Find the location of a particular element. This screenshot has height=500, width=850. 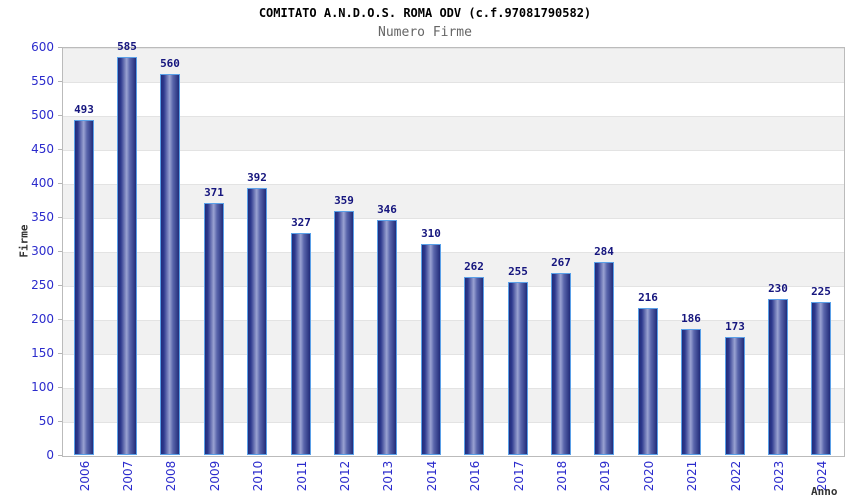

bar-value-label: 560 is located at coordinates (170, 63).